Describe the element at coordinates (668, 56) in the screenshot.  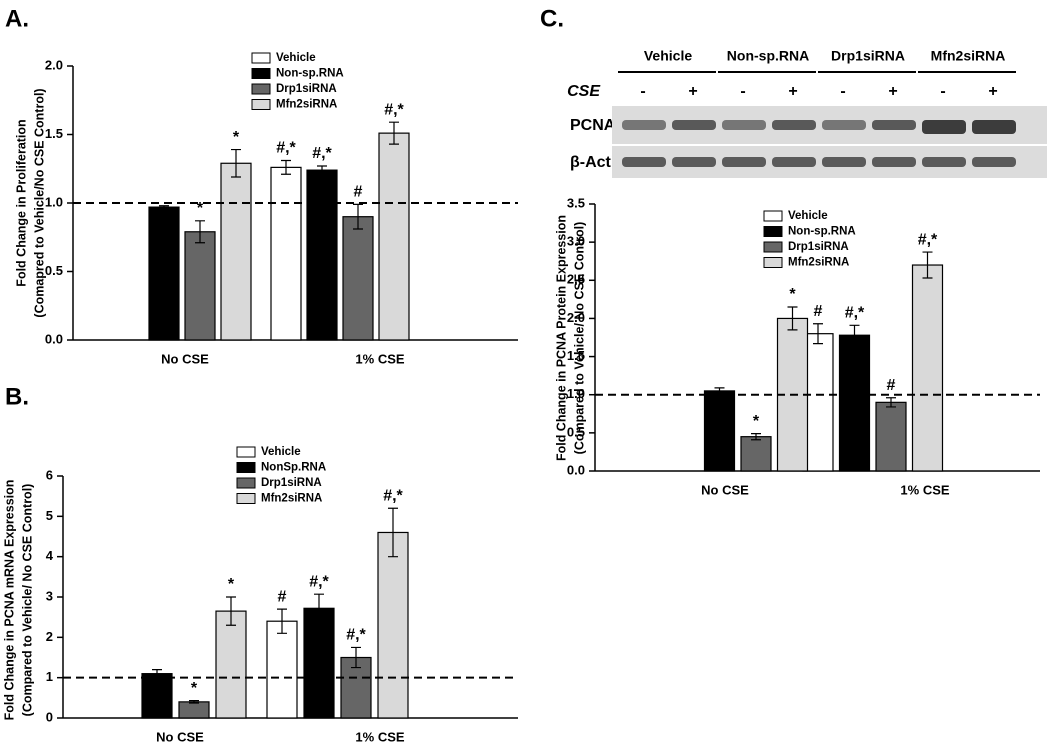
I see `blot-group-label: Vehicle` at that location.